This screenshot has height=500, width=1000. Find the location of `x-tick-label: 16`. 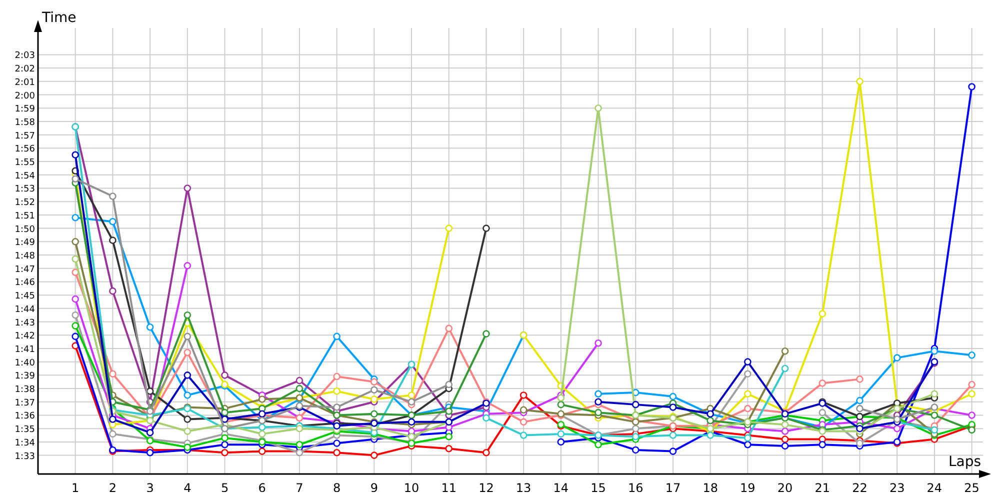

x-tick-label: 16 is located at coordinates (636, 488).